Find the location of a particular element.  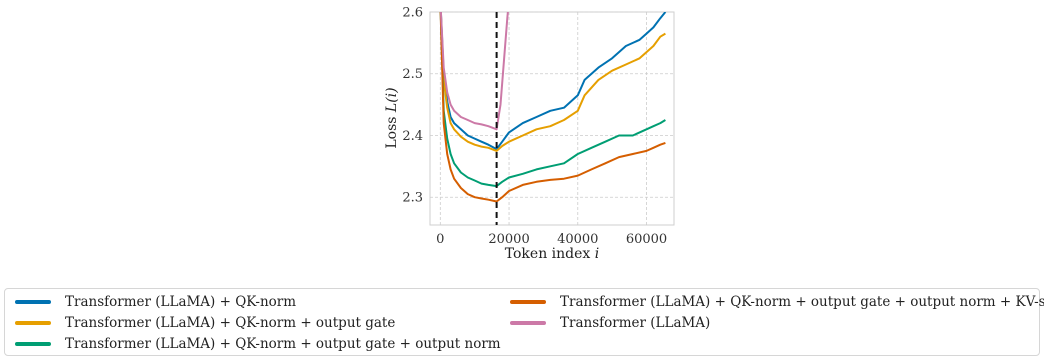

y-tick-label: 2.4 is located at coordinates (412, 136).